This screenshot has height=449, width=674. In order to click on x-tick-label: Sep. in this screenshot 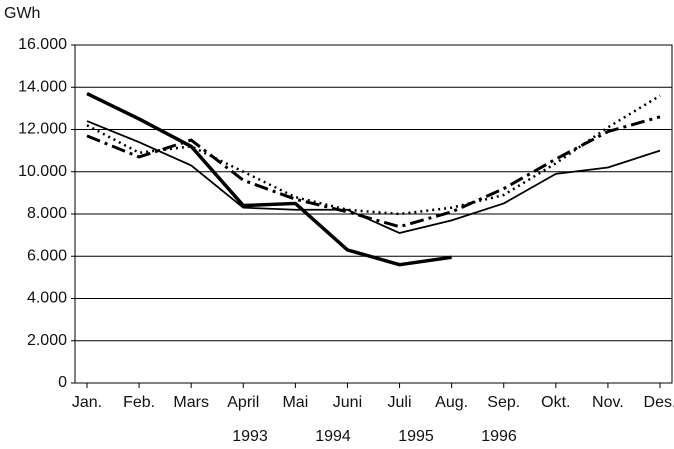, I will do `click(503, 402)`.